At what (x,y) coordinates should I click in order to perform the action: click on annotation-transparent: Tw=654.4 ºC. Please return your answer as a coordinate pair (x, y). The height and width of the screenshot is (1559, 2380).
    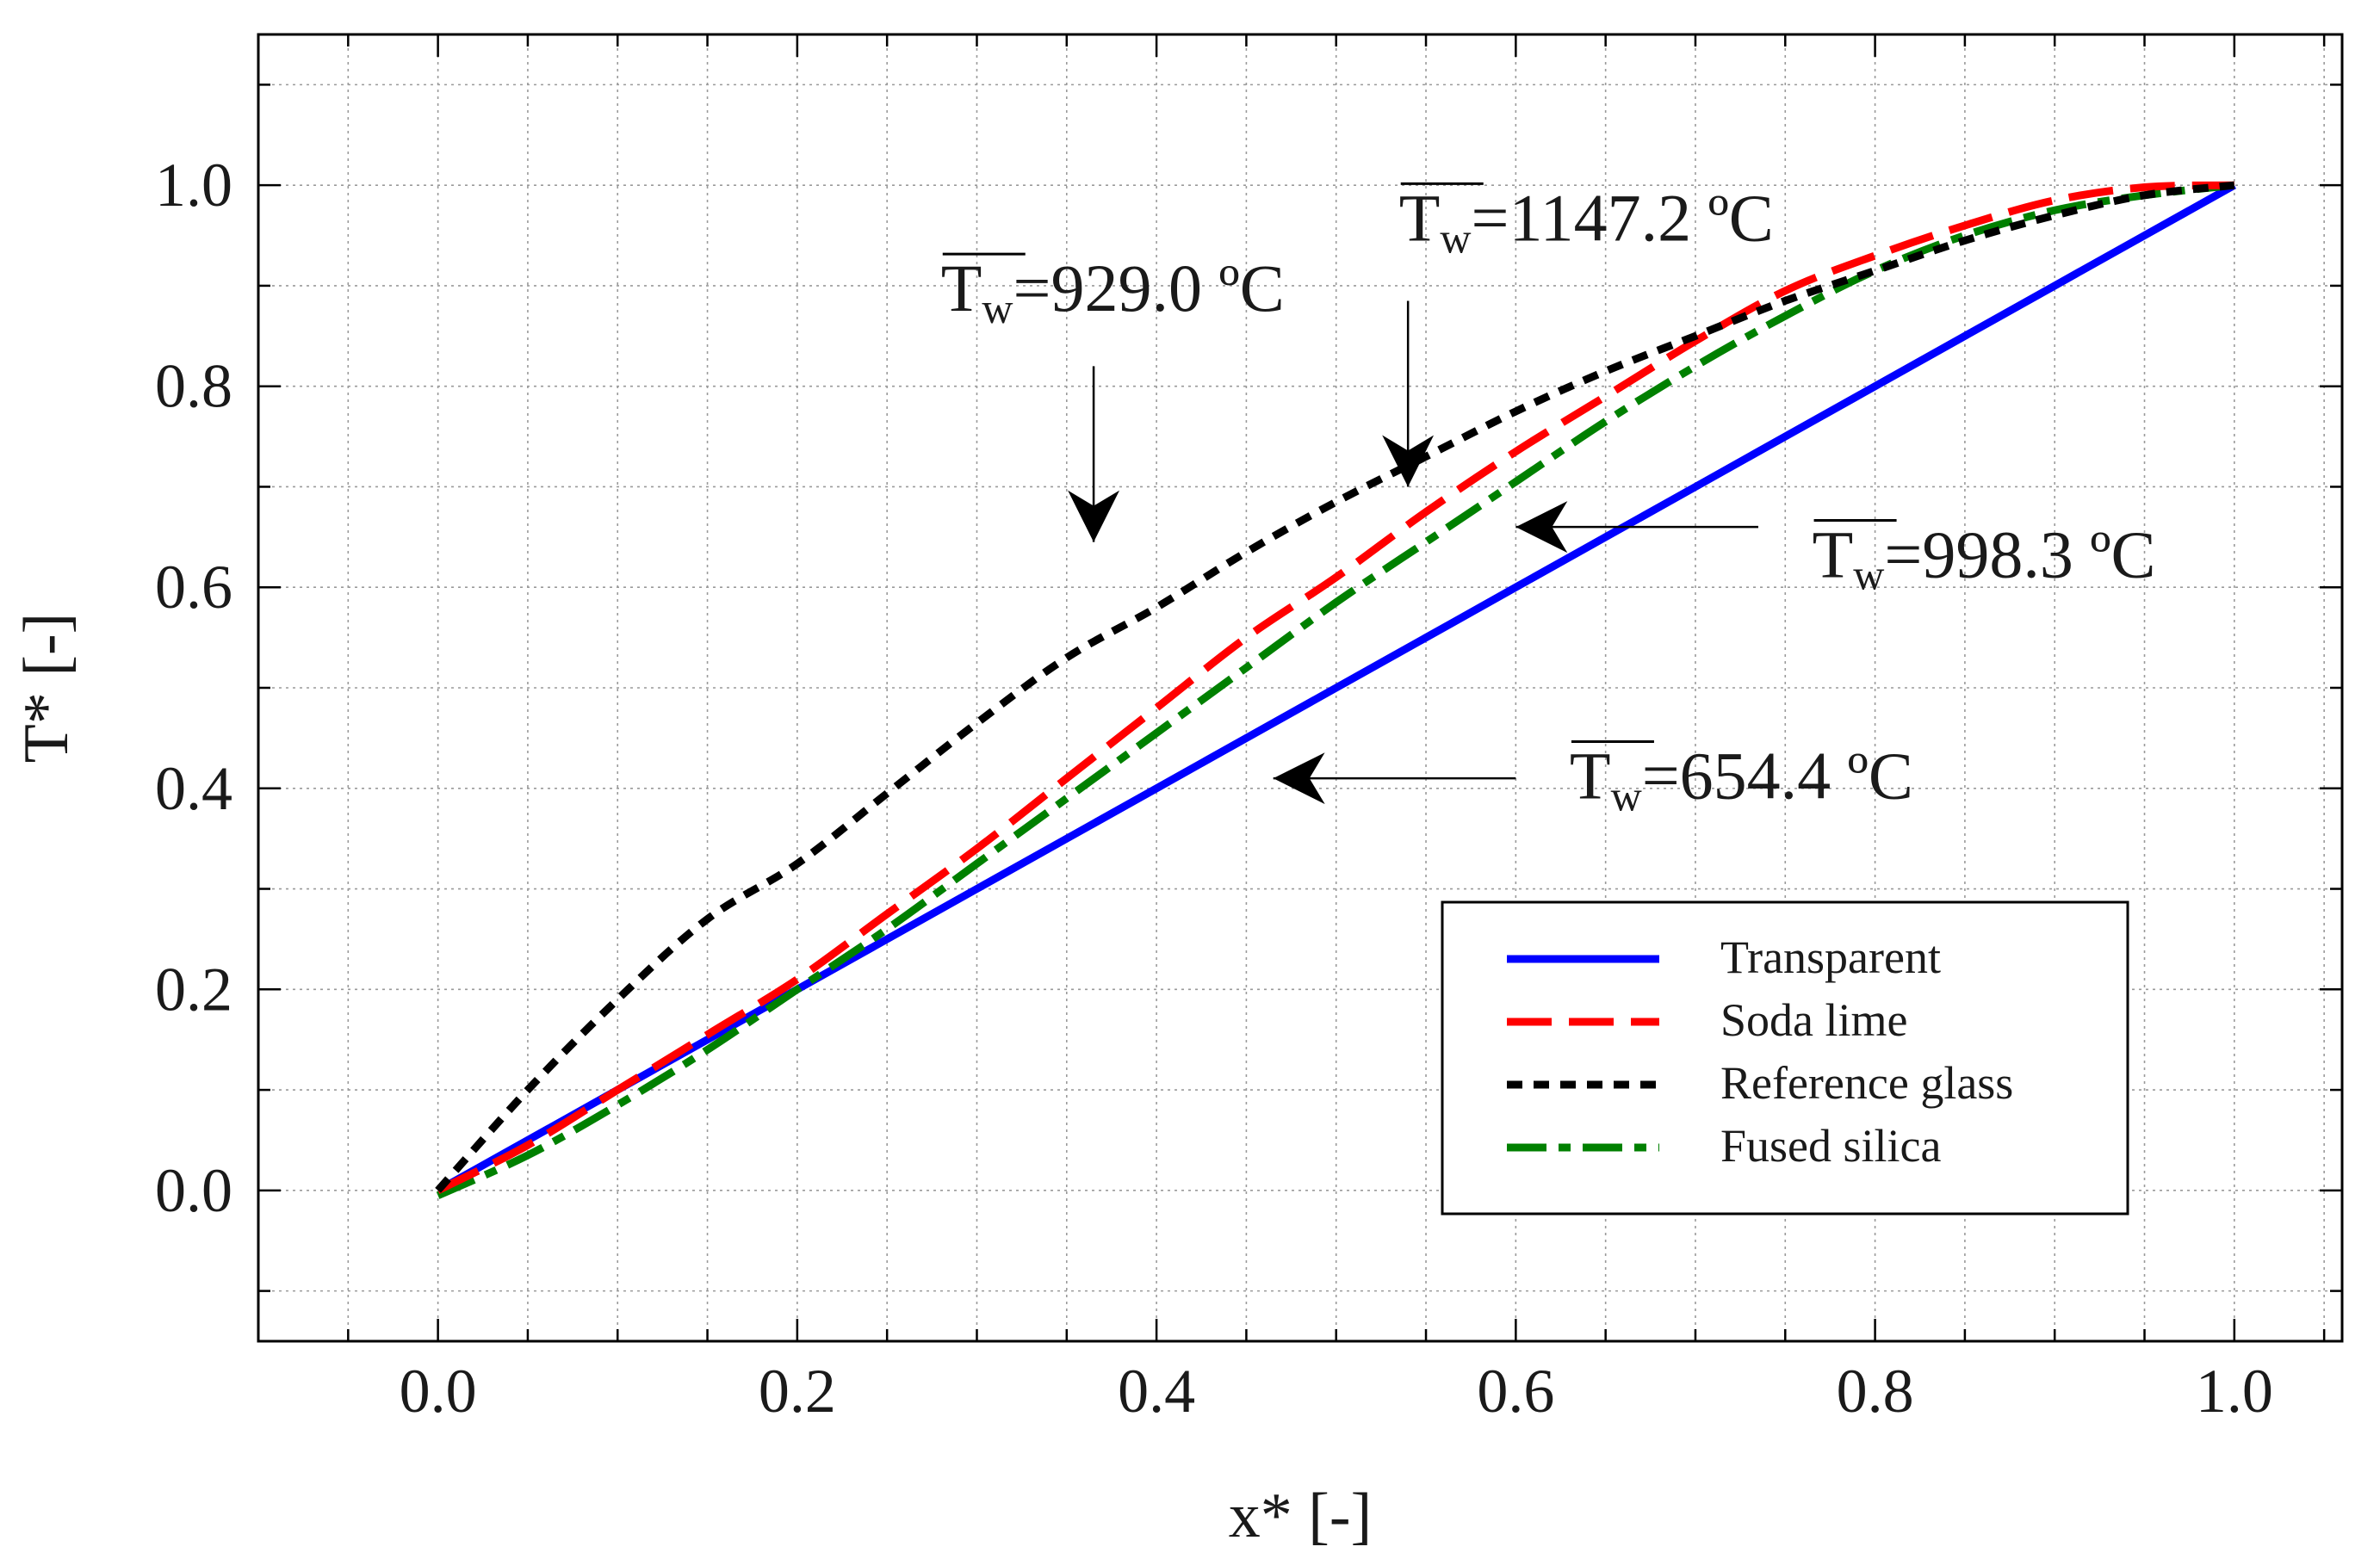
    Looking at the image, I should click on (1593, 779).